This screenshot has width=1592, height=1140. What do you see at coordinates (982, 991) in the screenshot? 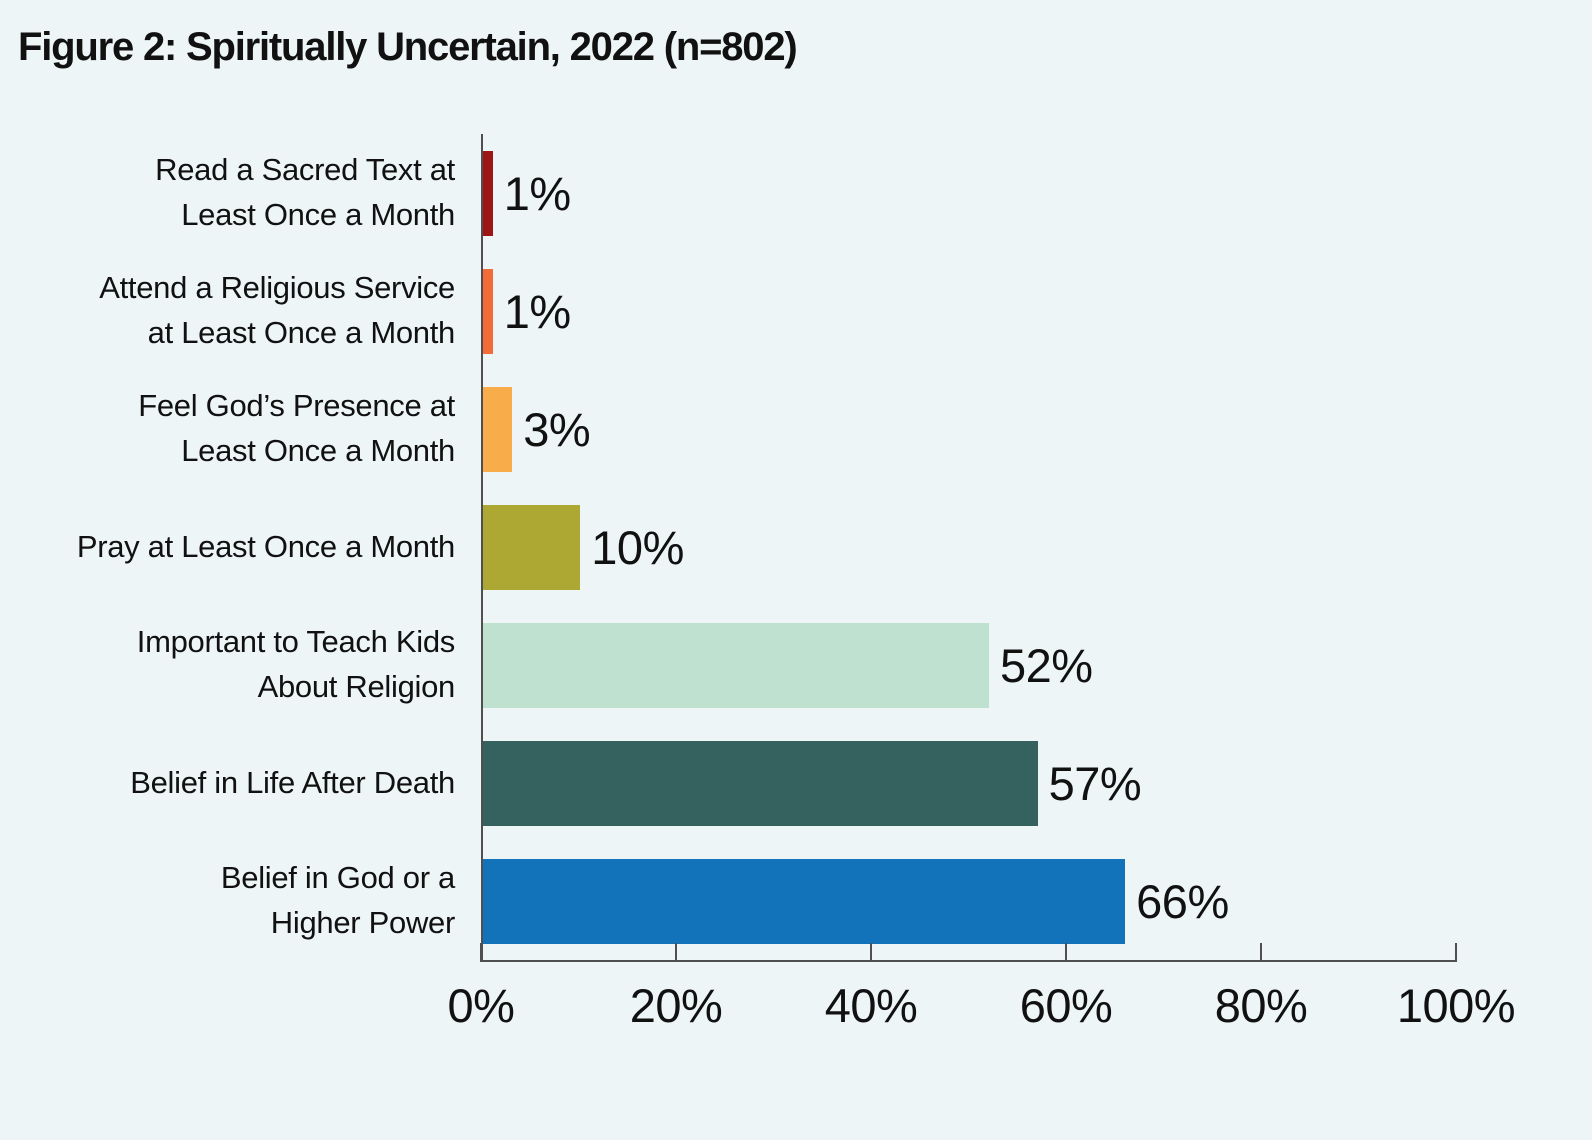
I see `x-axis-line: 0% 20% 40% 60% 80% 100%` at bounding box center [982, 991].